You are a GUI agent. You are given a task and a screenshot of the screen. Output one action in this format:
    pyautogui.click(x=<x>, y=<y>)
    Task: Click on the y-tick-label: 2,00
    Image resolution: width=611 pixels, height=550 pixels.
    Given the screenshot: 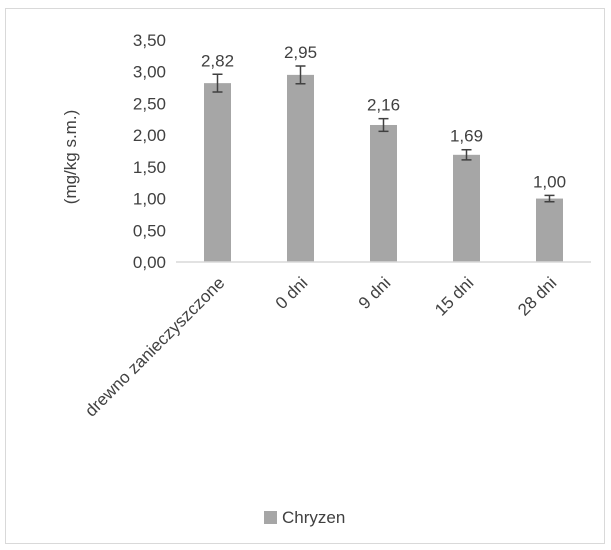 What is the action you would take?
    pyautogui.click(x=149, y=135)
    